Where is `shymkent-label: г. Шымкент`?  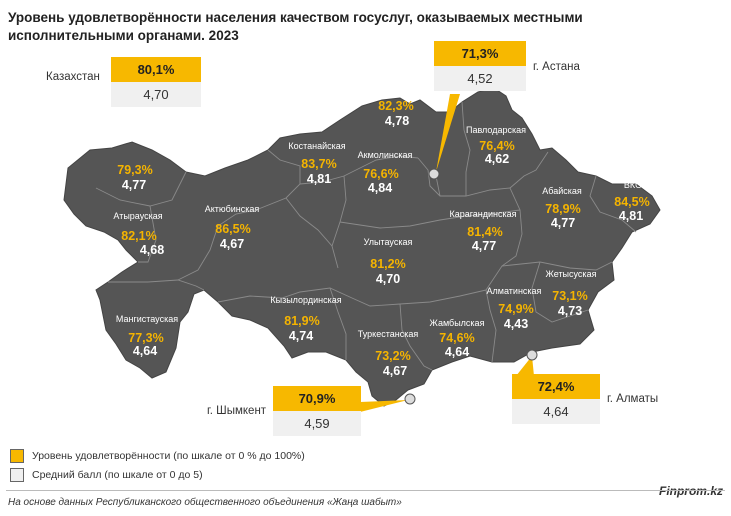
shymkent-label: г. Шымкент is located at coordinates (237, 411).